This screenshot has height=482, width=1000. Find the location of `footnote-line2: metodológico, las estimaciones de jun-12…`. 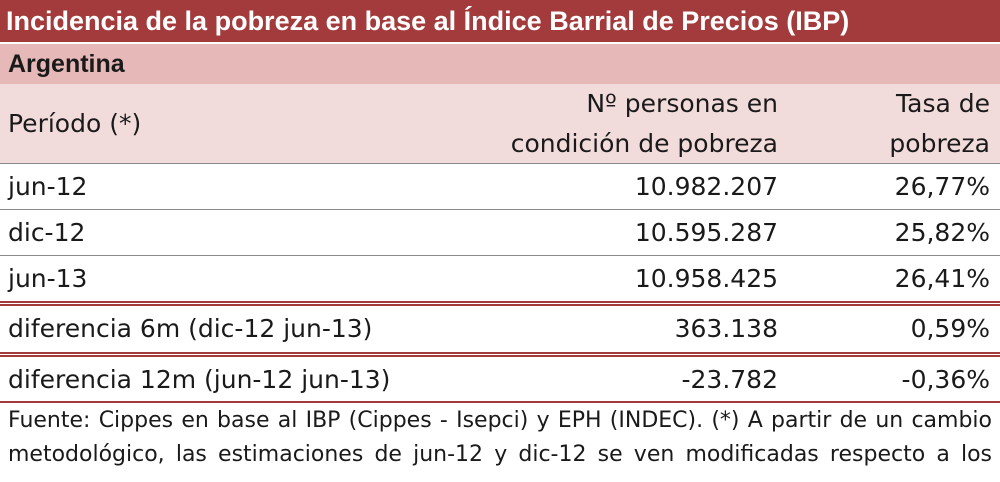

footnote-line2: metodológico, las estimaciones de jun-12… is located at coordinates (500, 454).